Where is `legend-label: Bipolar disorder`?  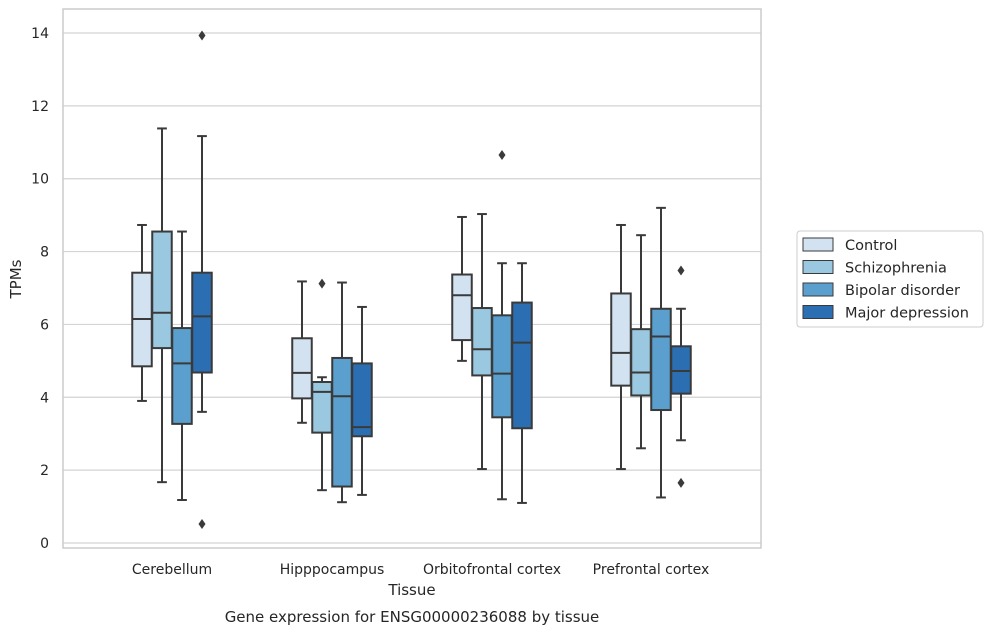
legend-label: Bipolar disorder is located at coordinates (902, 291).